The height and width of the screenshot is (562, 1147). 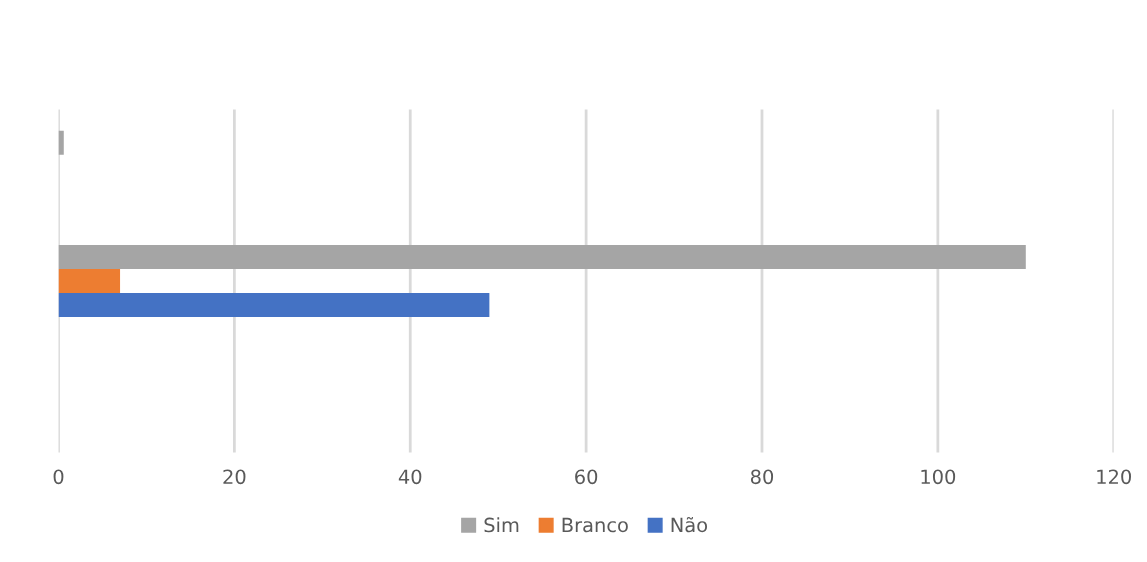 What do you see at coordinates (938, 477) in the screenshot?
I see `x-tick-label: 100` at bounding box center [938, 477].